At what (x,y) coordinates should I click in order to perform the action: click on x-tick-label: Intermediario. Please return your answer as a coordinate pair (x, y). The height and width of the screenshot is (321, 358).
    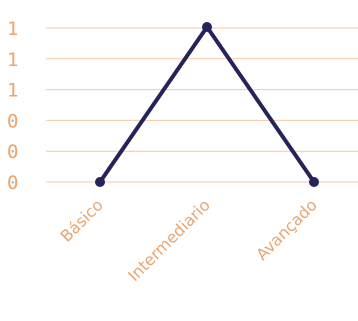
    Looking at the image, I should click on (169, 240).